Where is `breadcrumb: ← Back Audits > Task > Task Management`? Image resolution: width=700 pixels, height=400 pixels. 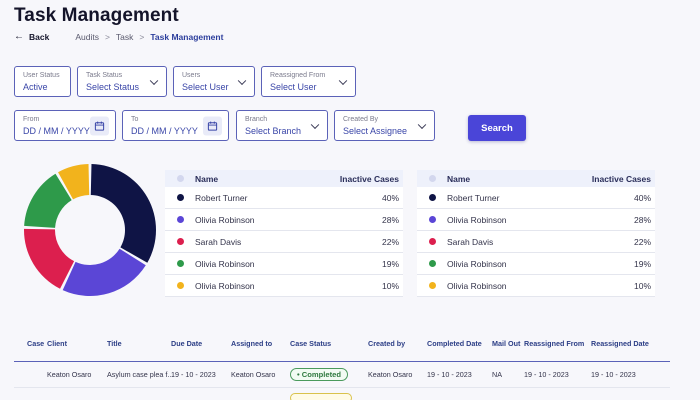 breadcrumb: ← Back Audits > Task > Task Management is located at coordinates (118, 36).